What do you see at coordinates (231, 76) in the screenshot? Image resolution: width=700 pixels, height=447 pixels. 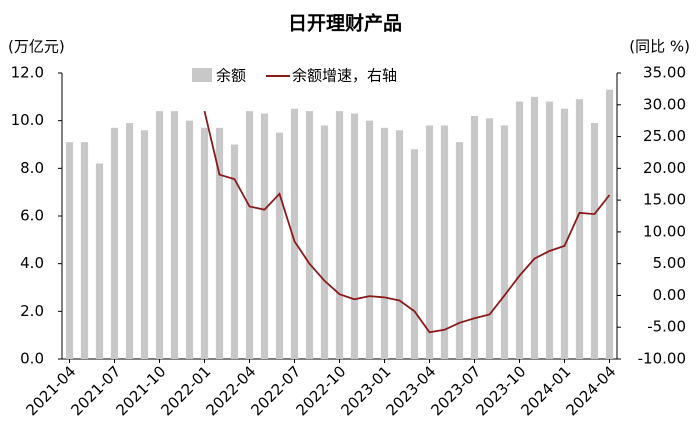 I see `legend-label: 余额` at bounding box center [231, 76].